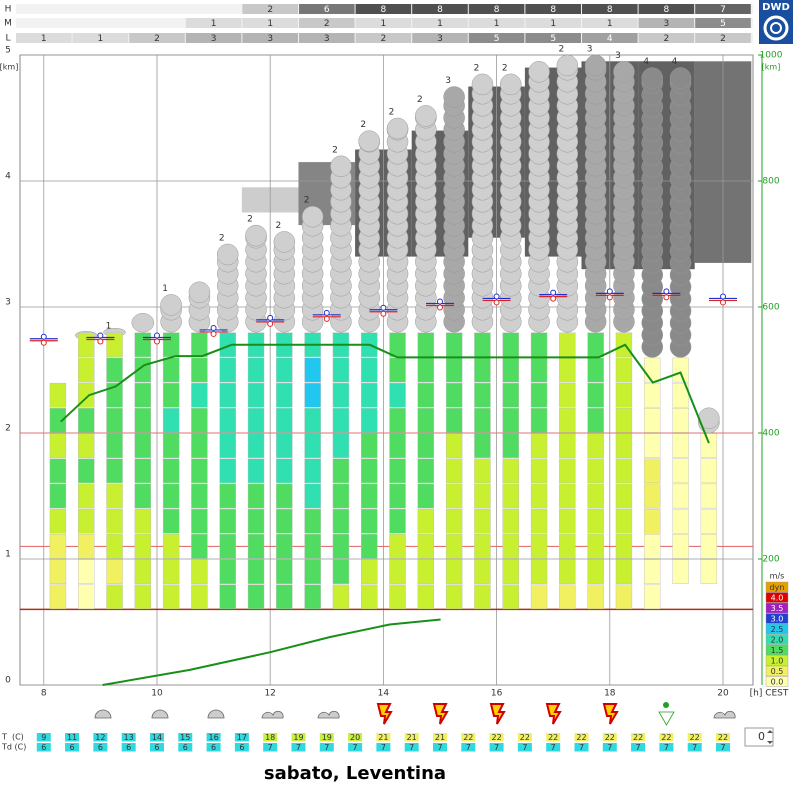 Image resolution: width=796 pixels, height=800 pixels. What do you see at coordinates (770, 560) in the screenshot?
I see `y2-tick-label: 200` at bounding box center [770, 560].